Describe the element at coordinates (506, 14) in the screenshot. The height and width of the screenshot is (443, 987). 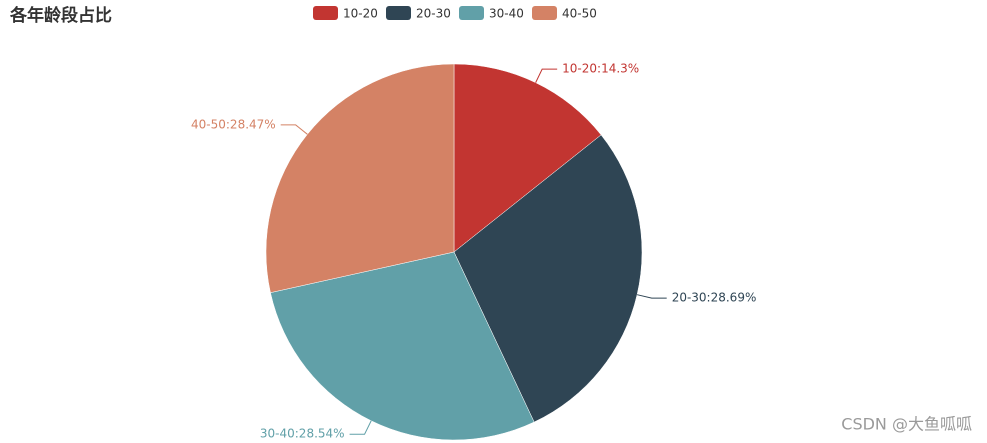
I see `legend-label: 30-40` at that location.